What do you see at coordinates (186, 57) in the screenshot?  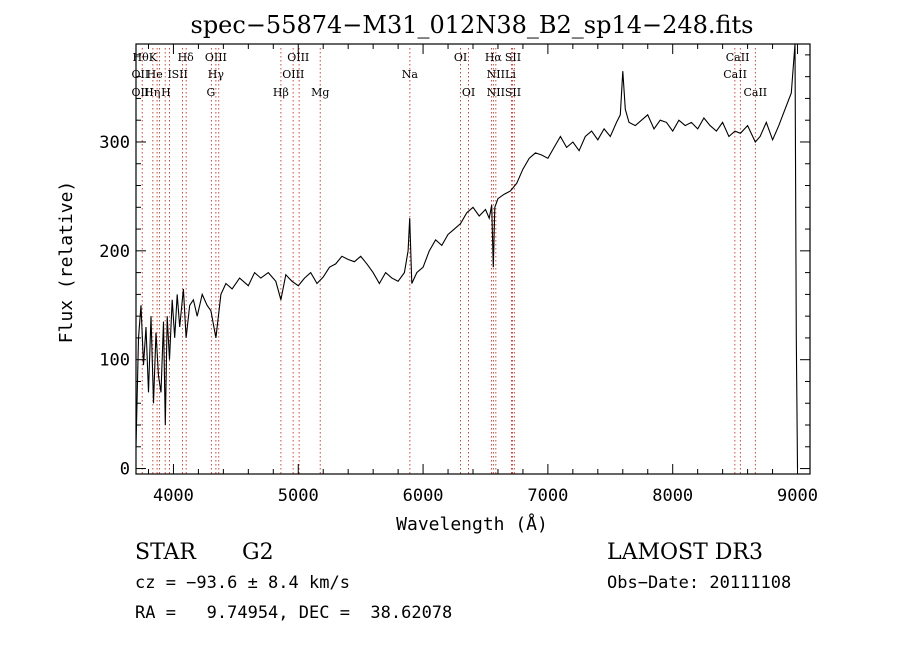 I see `line-label: Hδ` at bounding box center [186, 57].